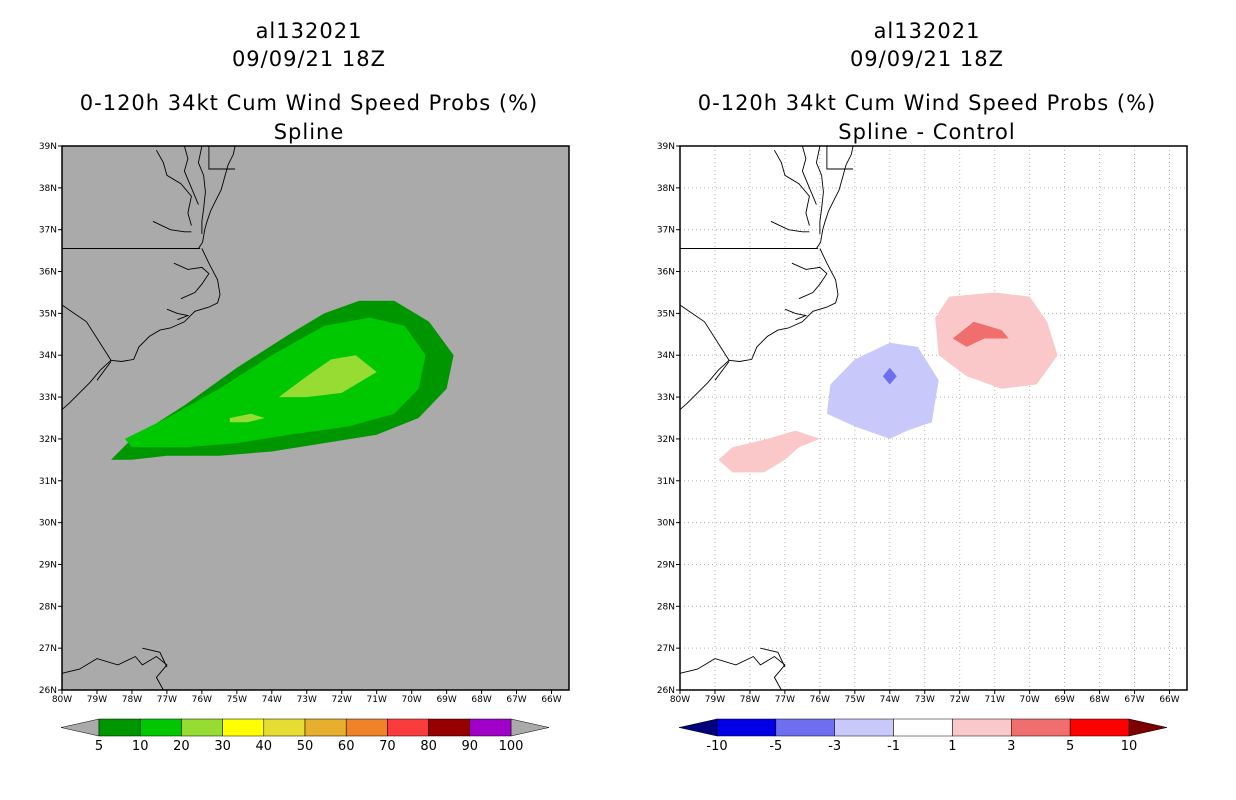 This screenshot has height=800, width=1236. What do you see at coordinates (48, 189) in the screenshot?
I see `lat-tick-label: 38N` at bounding box center [48, 189].